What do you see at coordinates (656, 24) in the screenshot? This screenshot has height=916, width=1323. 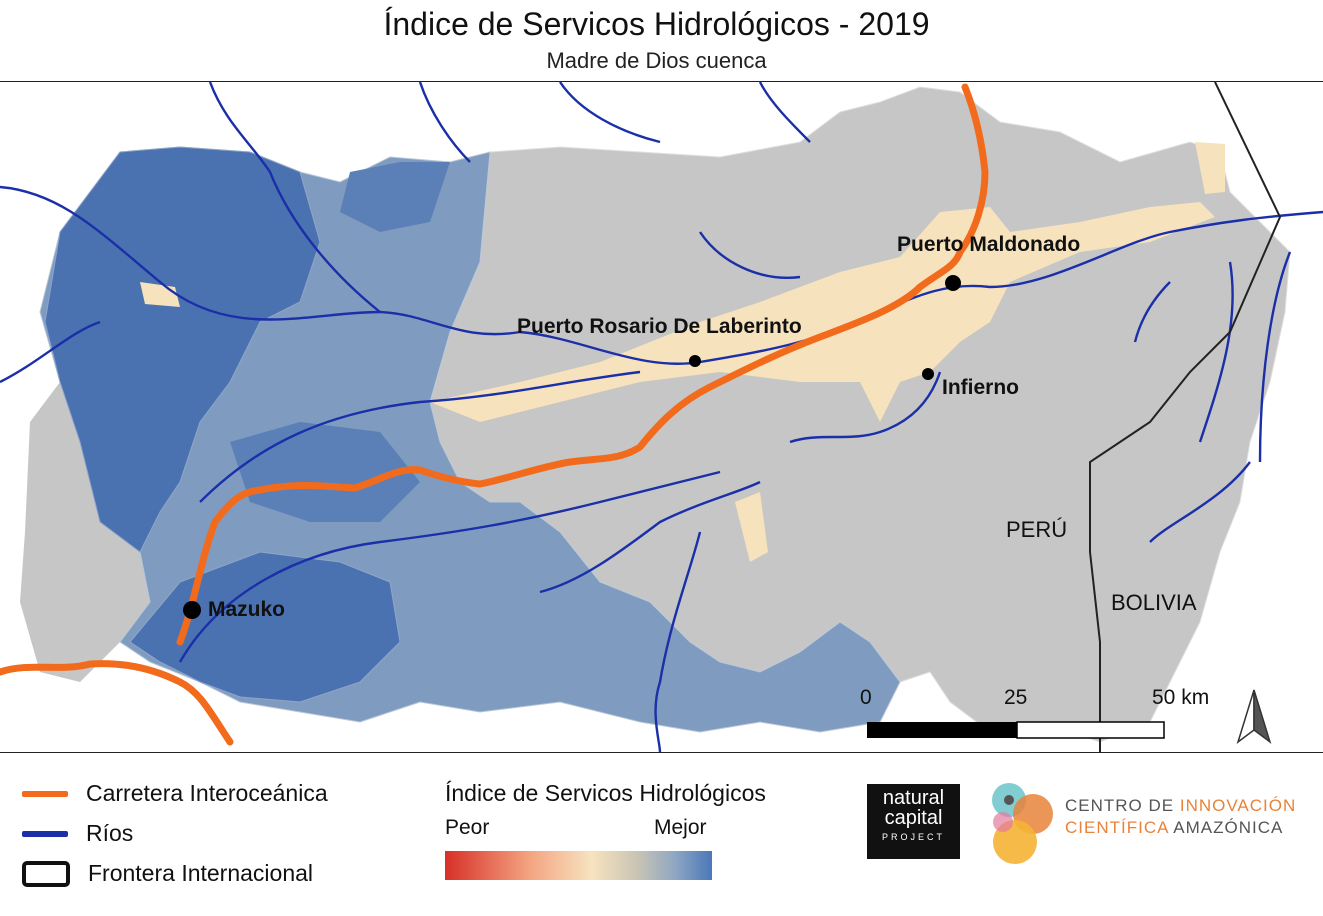 I see `map-title: Índice de Servicos Hidrológicos - 2019` at bounding box center [656, 24].